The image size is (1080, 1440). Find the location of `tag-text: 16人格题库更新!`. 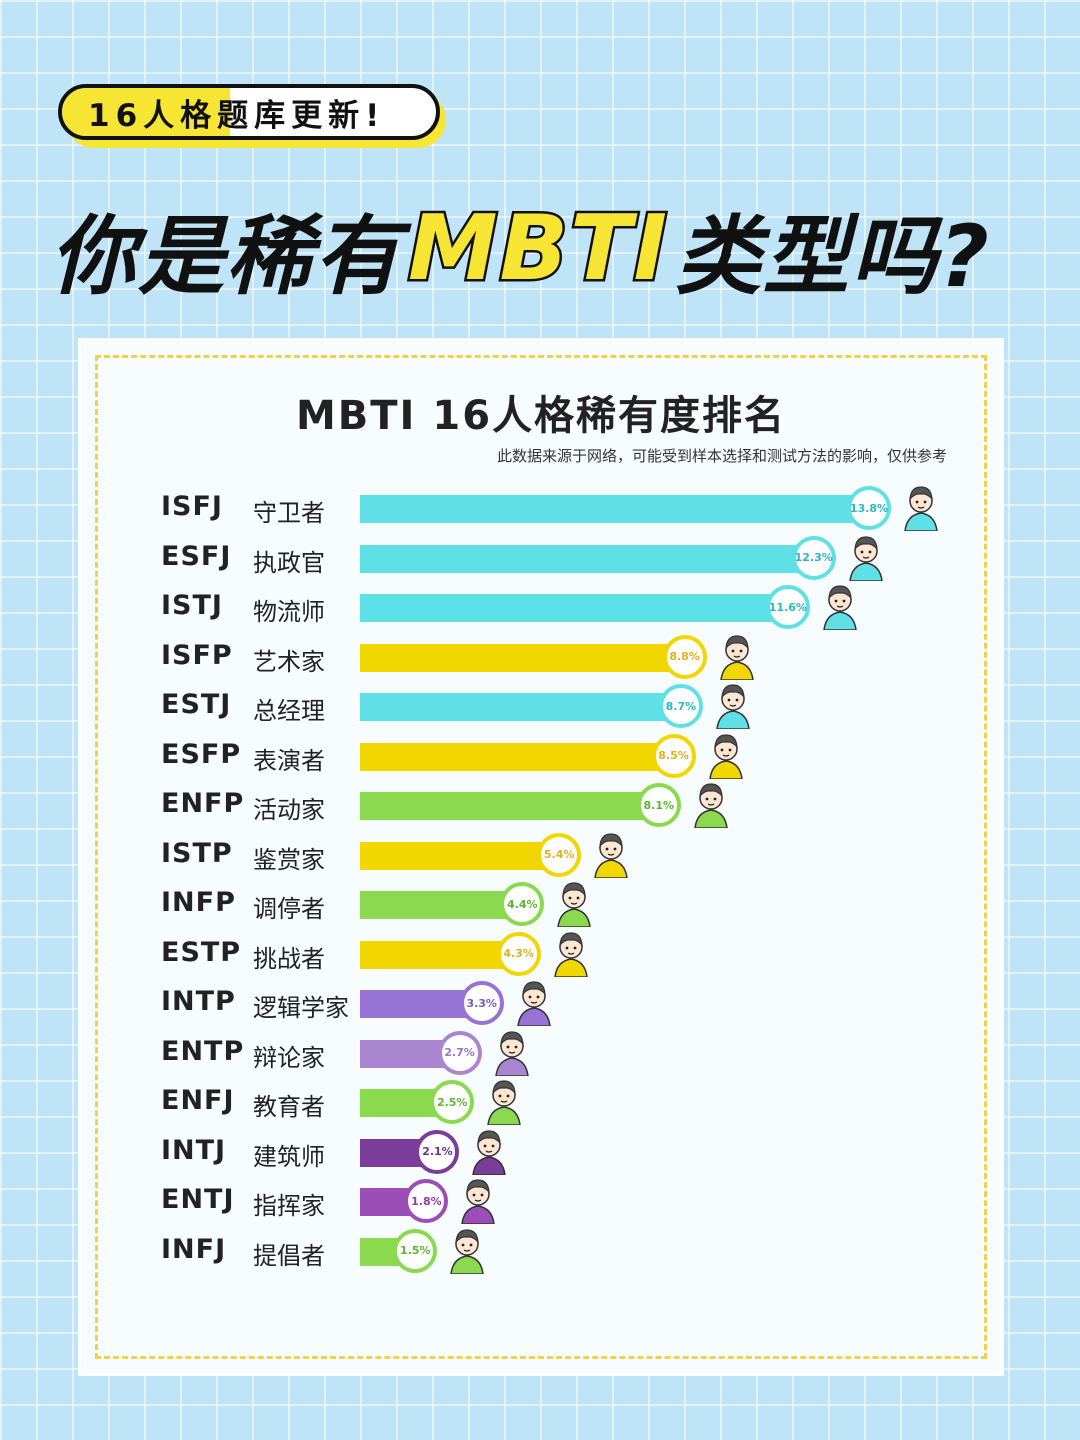

tag-text: 16人格题库更新! is located at coordinates (237, 115).